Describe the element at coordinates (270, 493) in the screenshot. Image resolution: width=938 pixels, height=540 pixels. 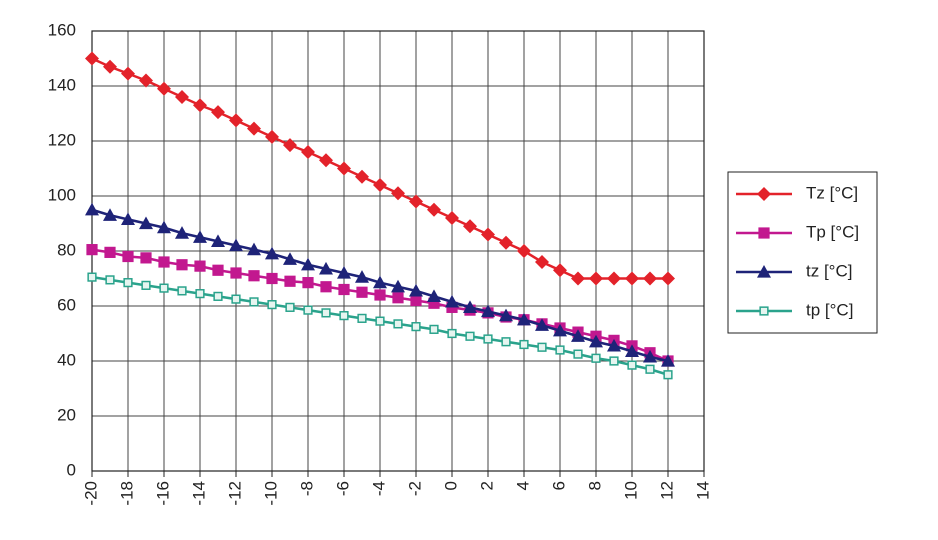
I see `x-tick-label: -10` at that location.